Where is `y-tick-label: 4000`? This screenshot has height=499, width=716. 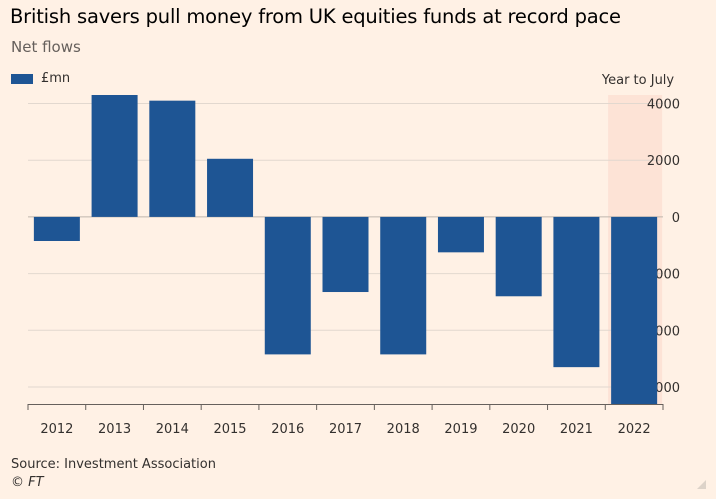
y-tick-label: 4000 is located at coordinates (663, 105).